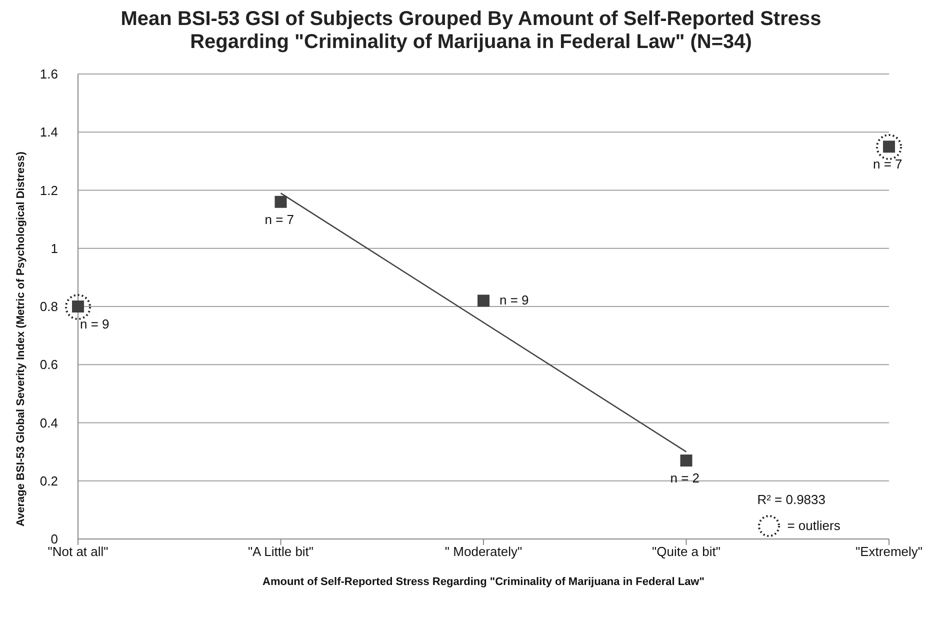  Describe the element at coordinates (49, 190) in the screenshot. I see `y-tick-label: 1.2` at that location.